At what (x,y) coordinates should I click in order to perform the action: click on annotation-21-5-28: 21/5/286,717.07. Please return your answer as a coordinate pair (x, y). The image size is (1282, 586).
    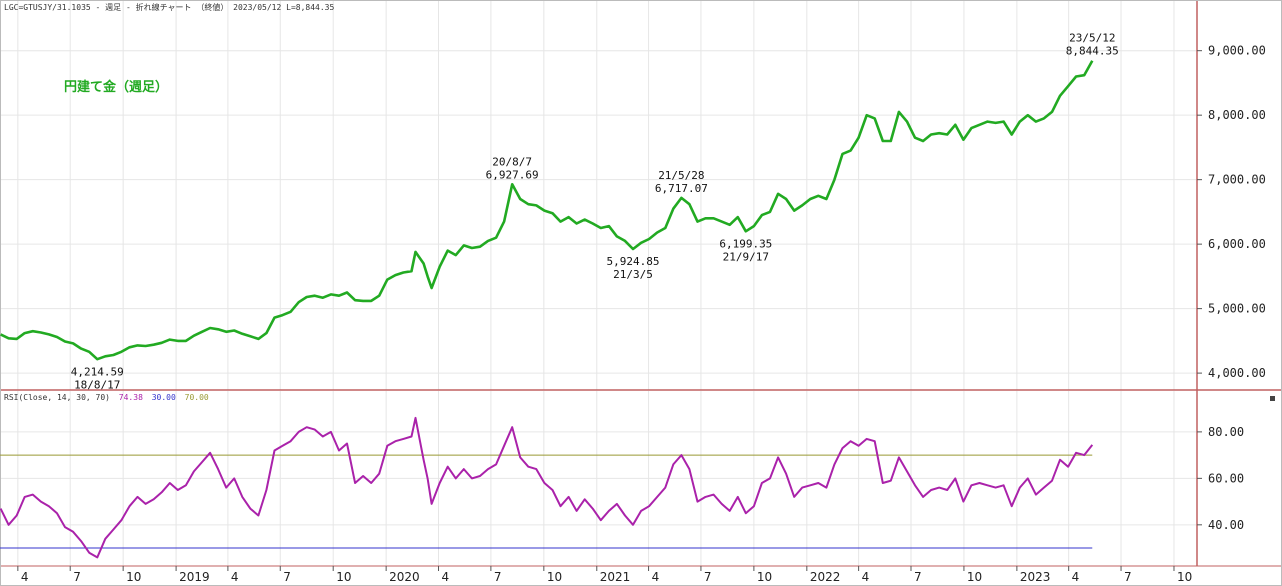
    Looking at the image, I should click on (681, 182).